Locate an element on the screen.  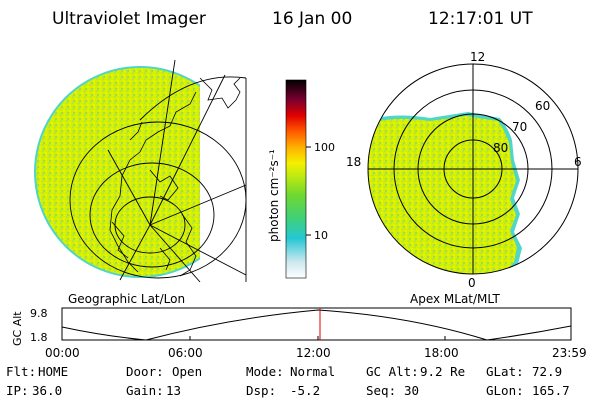
mlt-label-6: 6 is located at coordinates (578, 162).